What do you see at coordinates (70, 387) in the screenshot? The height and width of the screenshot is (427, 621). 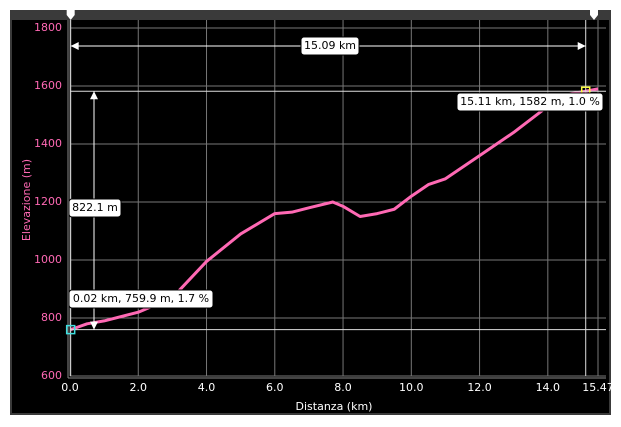 I see `x-tick-label: 0.0` at bounding box center [70, 387].